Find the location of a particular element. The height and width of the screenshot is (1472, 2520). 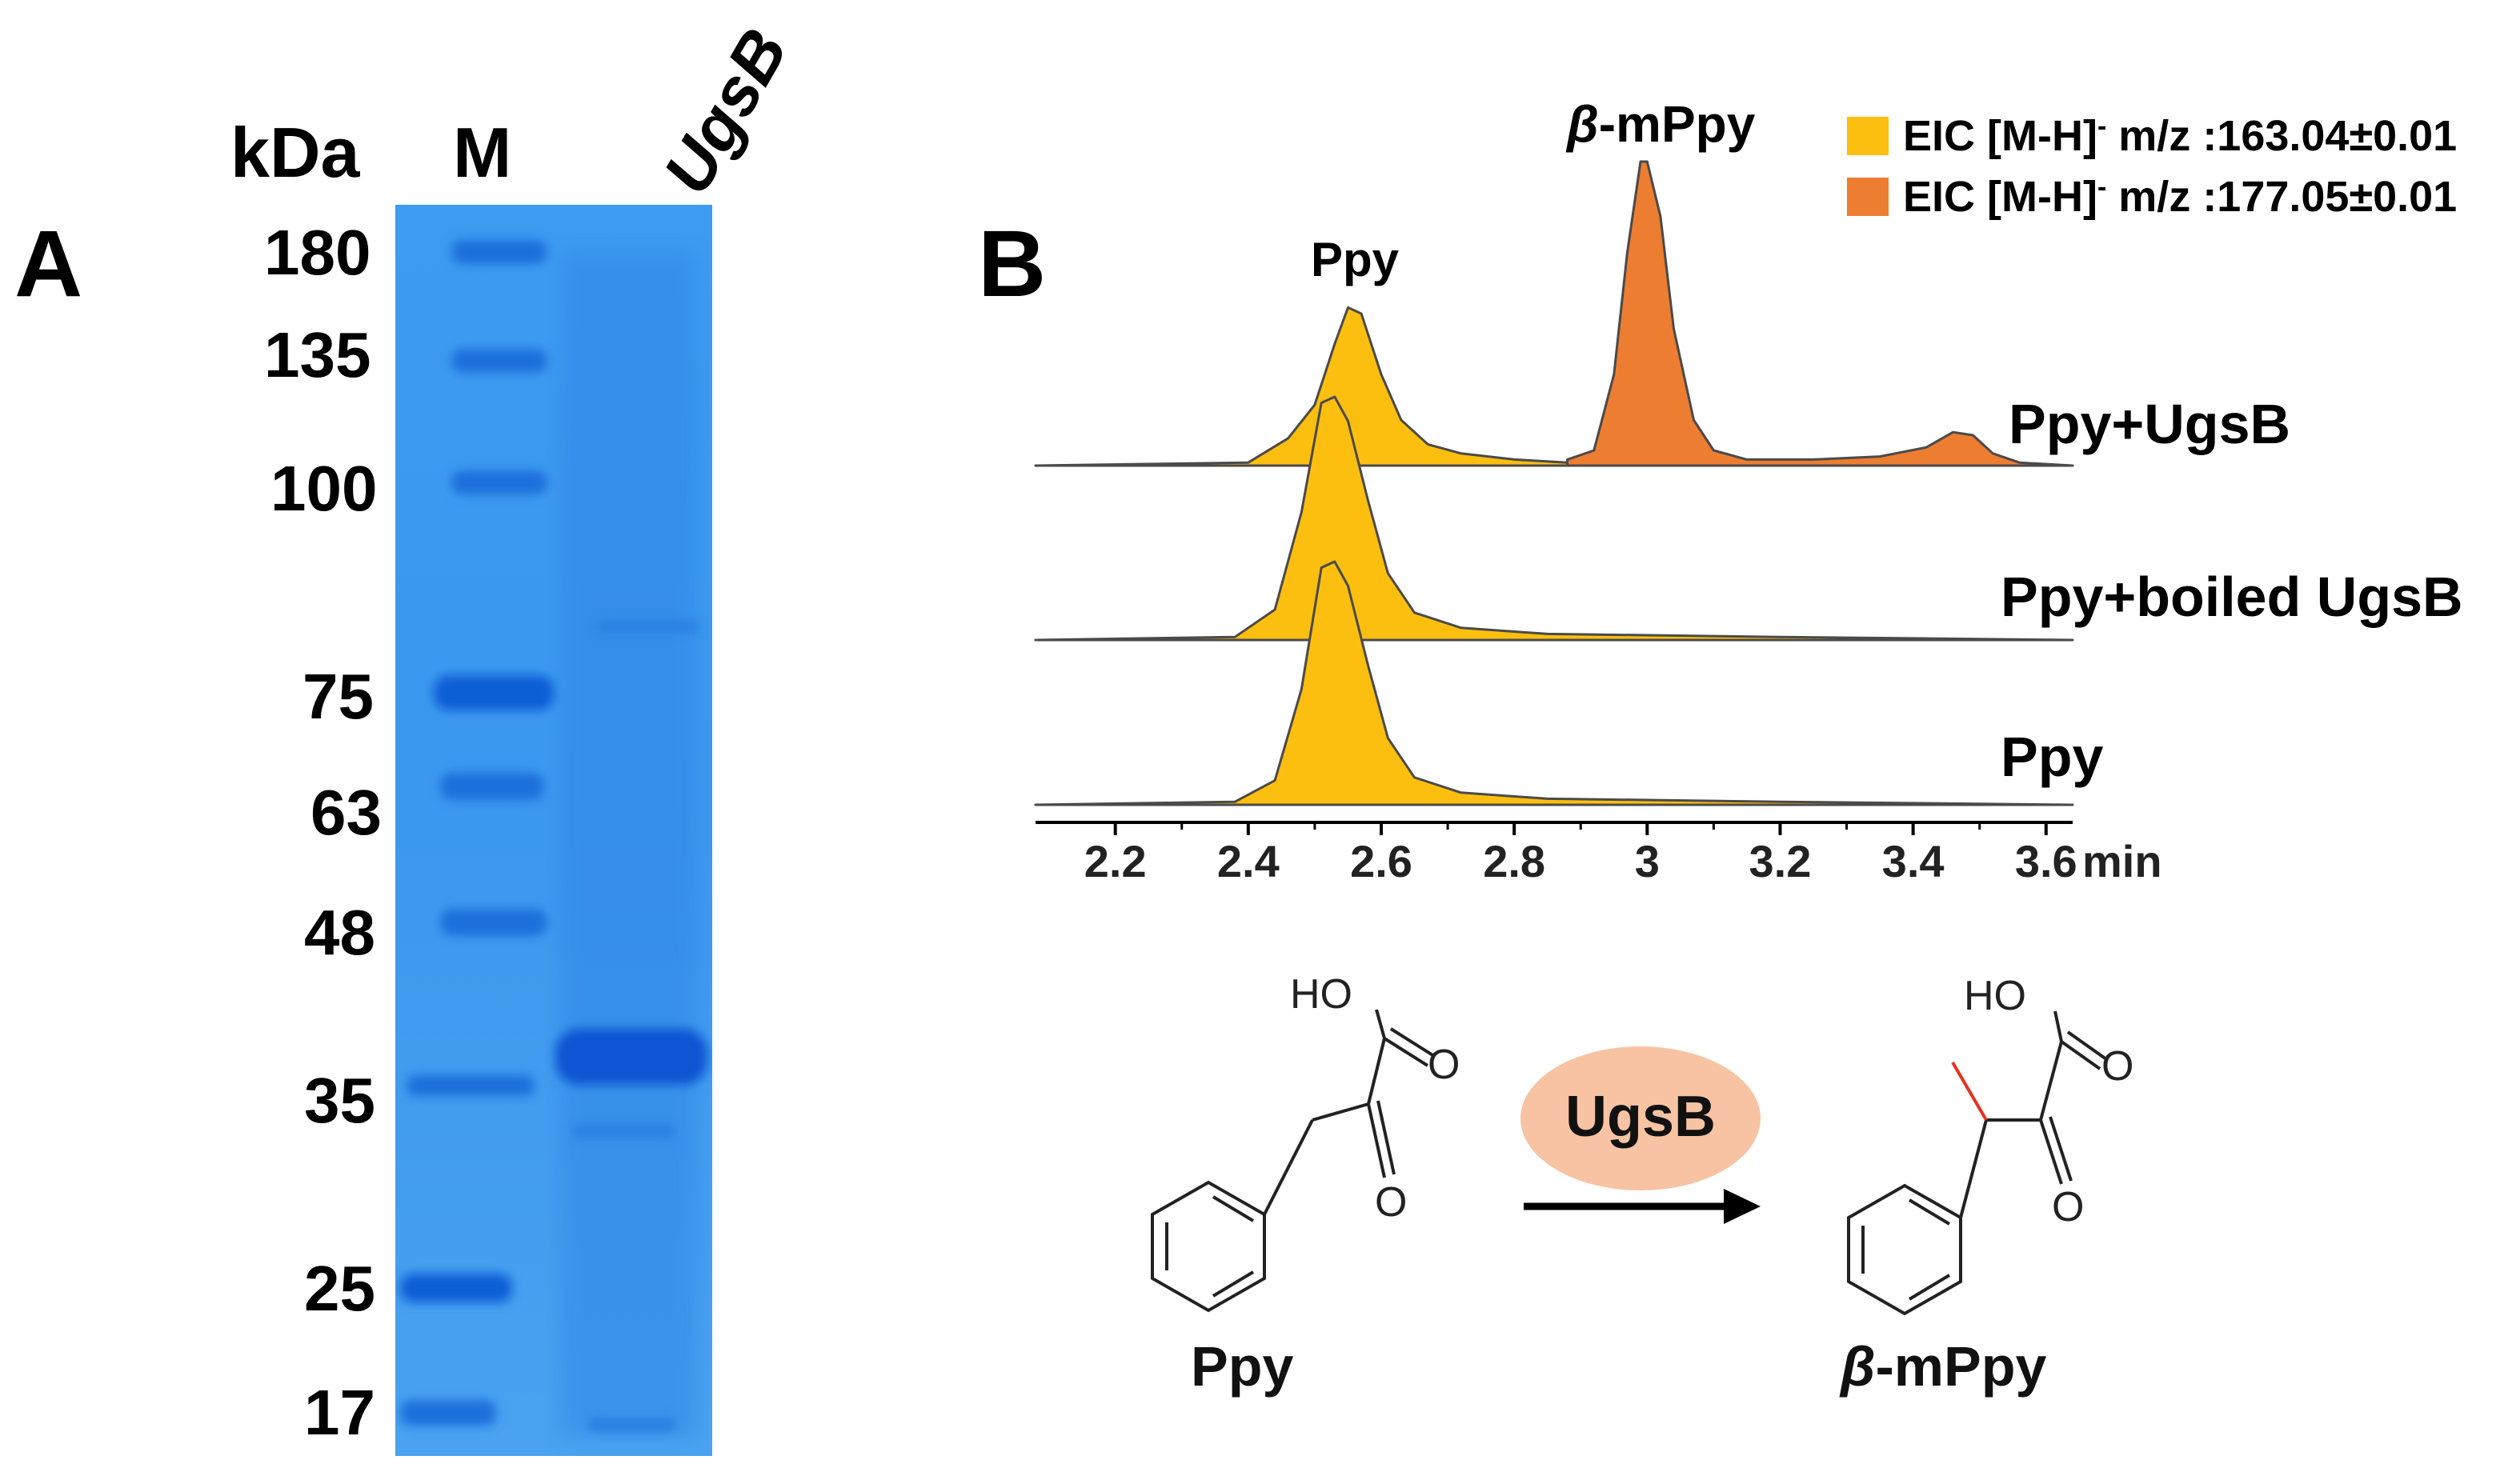

sample-band-bottom is located at coordinates (631, 1425).